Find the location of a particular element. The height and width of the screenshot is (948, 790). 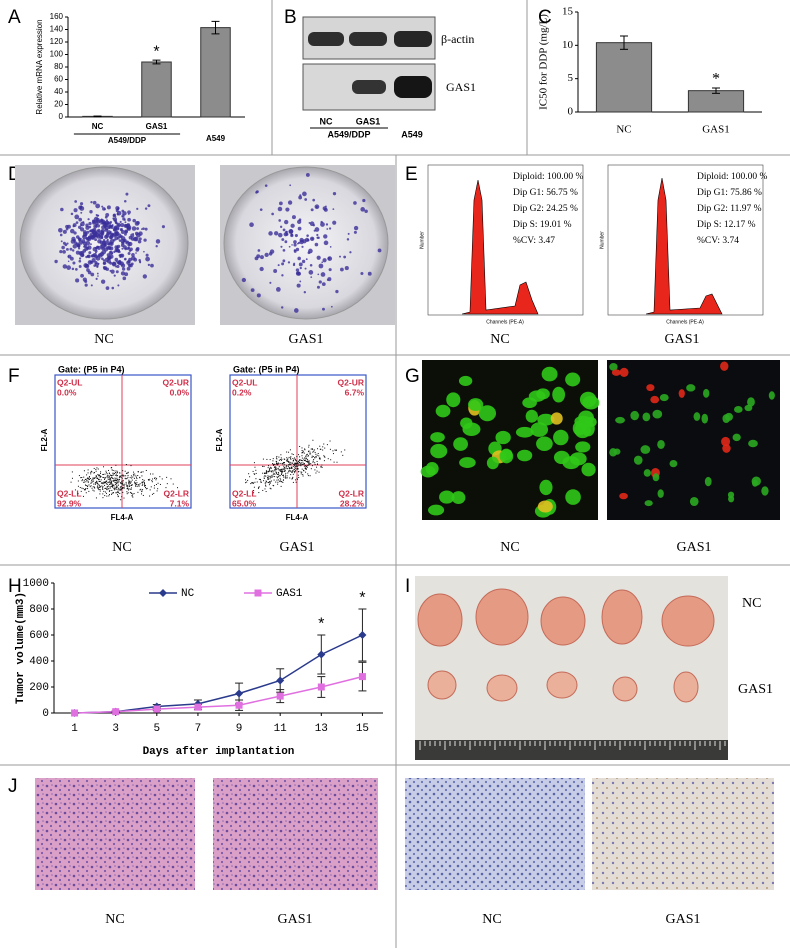

lane-label: A549 is located at coordinates (412, 134).